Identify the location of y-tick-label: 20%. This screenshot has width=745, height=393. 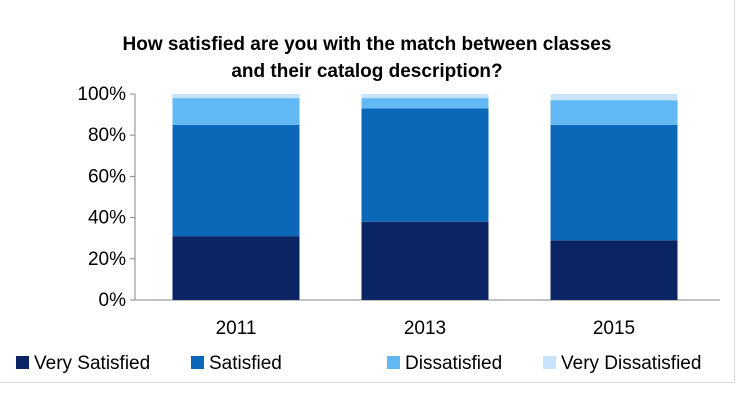
(107, 259).